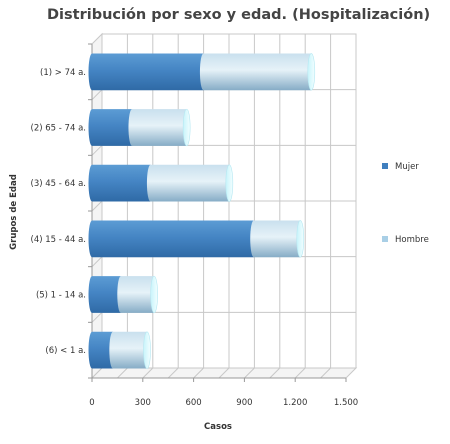 The height and width of the screenshot is (444, 450). I want to click on x-axis-title: Casos, so click(218, 427).